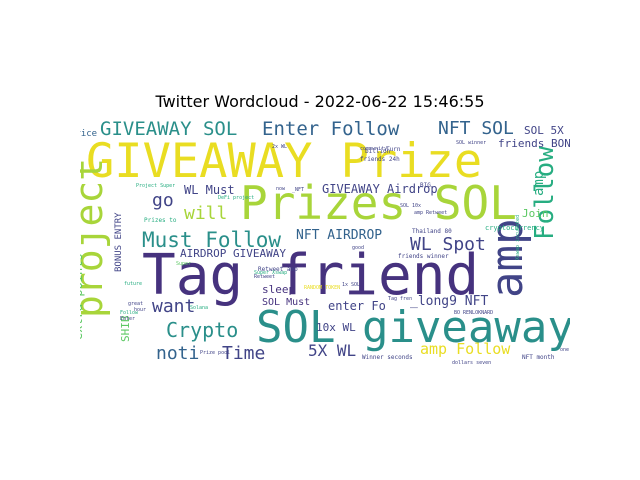 The image size is (640, 480). I want to click on cloud-word: Time, so click(244, 353).